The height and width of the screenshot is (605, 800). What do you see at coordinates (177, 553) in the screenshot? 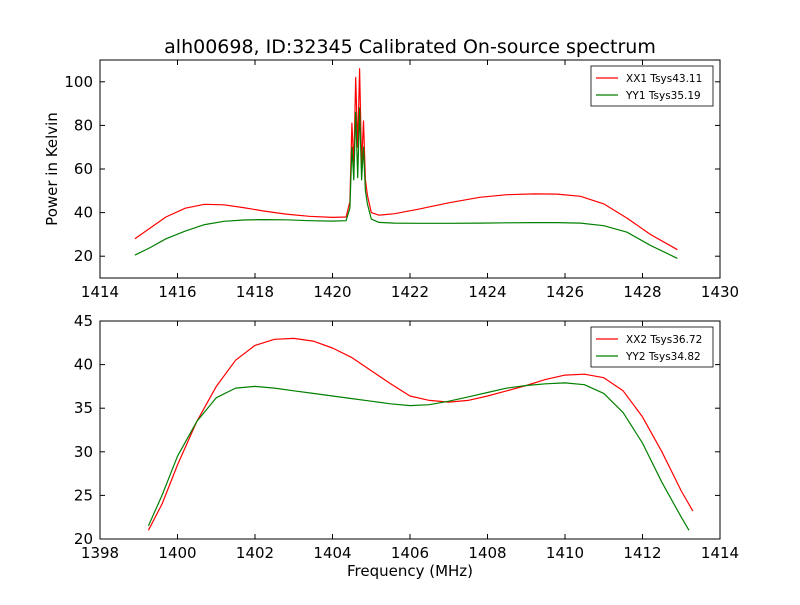
I see `x-tick-label: 1400` at bounding box center [177, 553].